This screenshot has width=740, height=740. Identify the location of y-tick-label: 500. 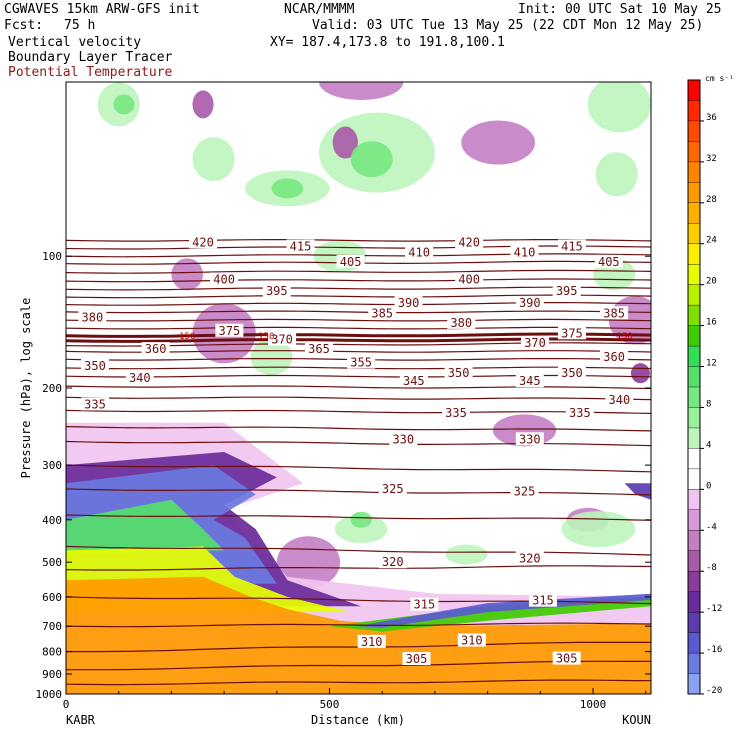
(52, 562).